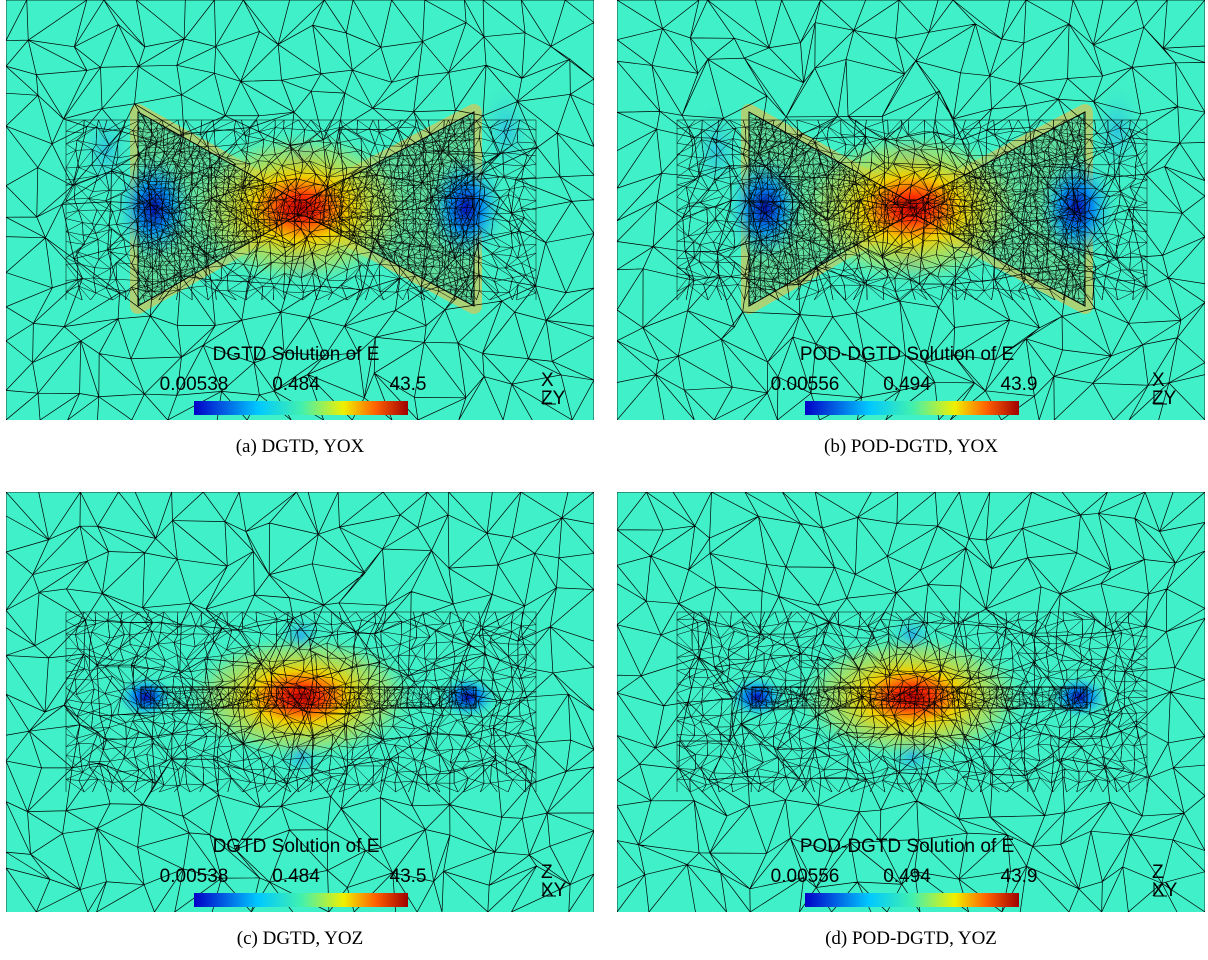  I want to click on caption: (d) POD-DGTD, YOZ, so click(911, 938).